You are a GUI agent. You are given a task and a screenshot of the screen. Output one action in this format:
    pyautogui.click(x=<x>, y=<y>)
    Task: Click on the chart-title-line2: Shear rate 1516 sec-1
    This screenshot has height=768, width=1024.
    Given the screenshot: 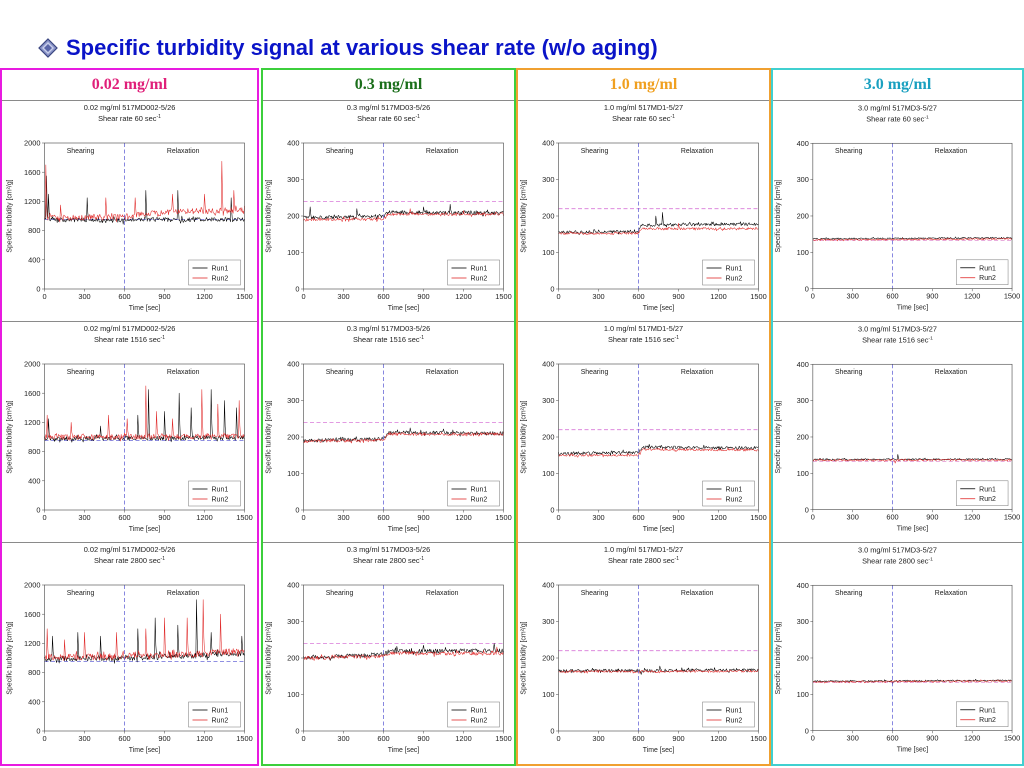 What is the action you would take?
    pyautogui.click(x=129, y=339)
    